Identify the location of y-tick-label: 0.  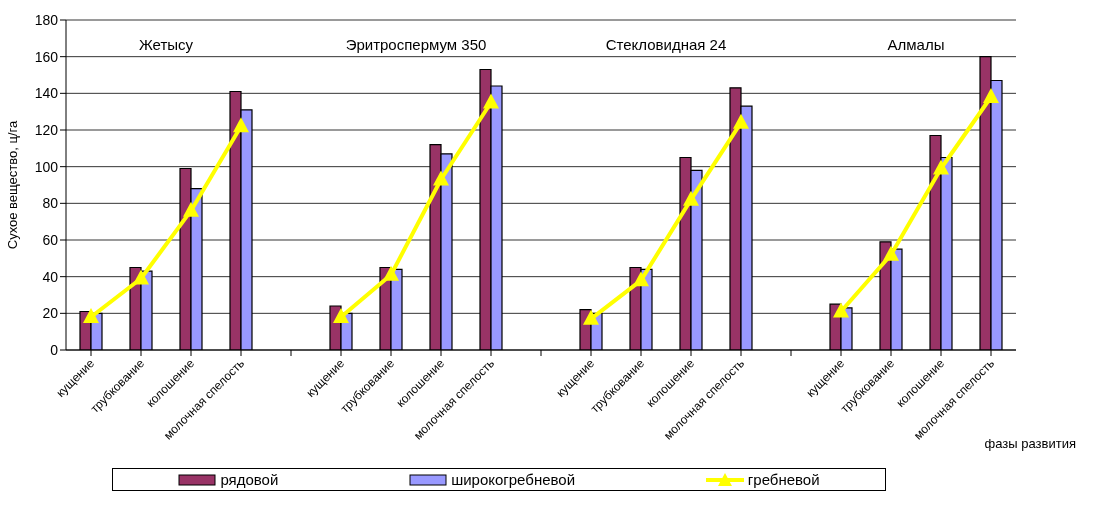
(54, 349).